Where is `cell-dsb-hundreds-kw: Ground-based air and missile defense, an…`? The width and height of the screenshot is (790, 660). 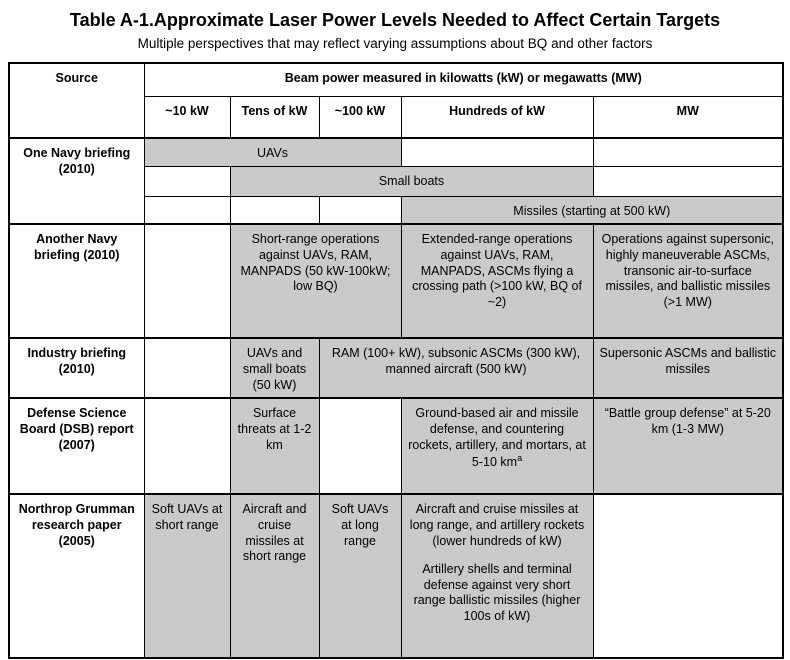 cell-dsb-hundreds-kw: Ground-based air and missile defense, an… is located at coordinates (497, 446).